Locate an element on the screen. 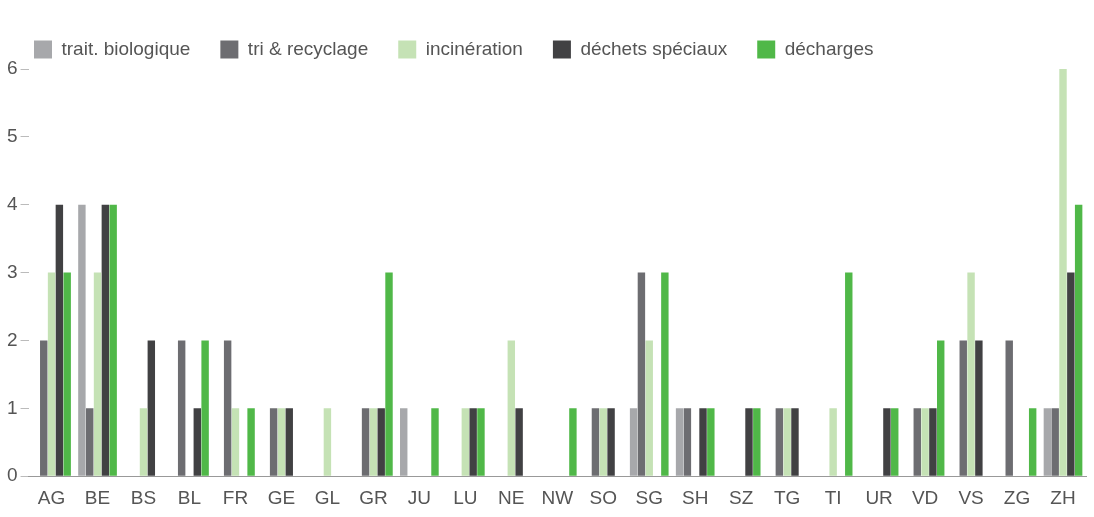  x-tick-label: AG is located at coordinates (51, 497).